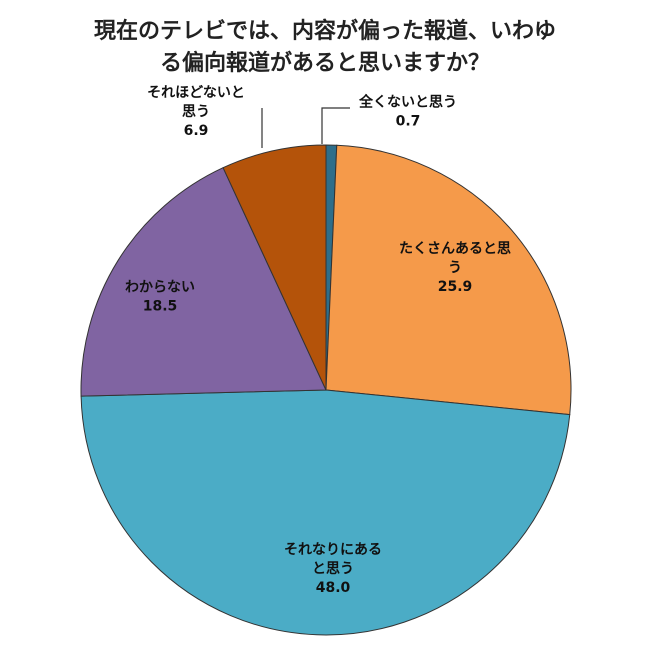  I want to click on slice-label-line-1-1: う, so click(455, 268).